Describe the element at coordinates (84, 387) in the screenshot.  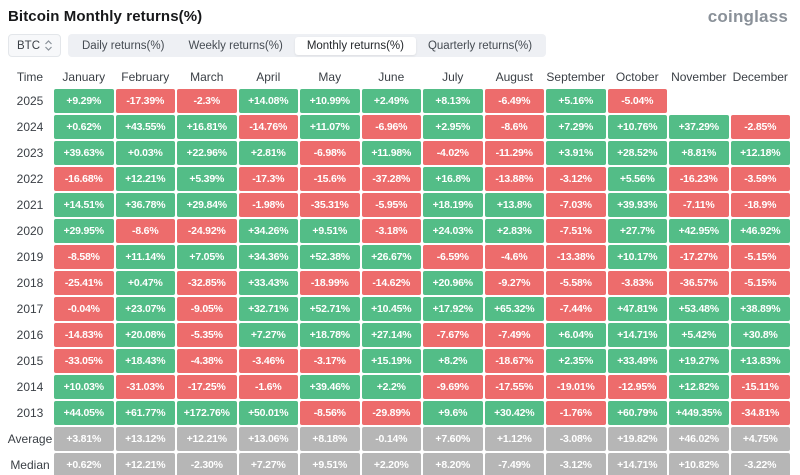
I see `return-cell: +10.03%` at that location.